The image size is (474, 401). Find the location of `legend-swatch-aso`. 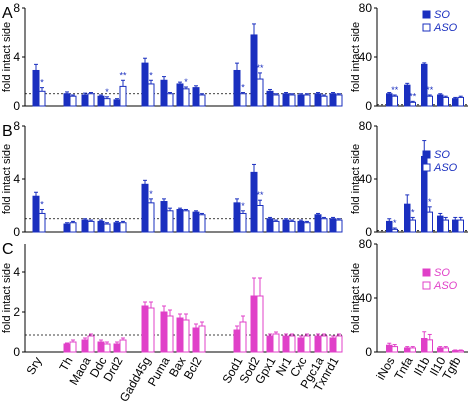

legend-swatch-aso is located at coordinates (426, 27).